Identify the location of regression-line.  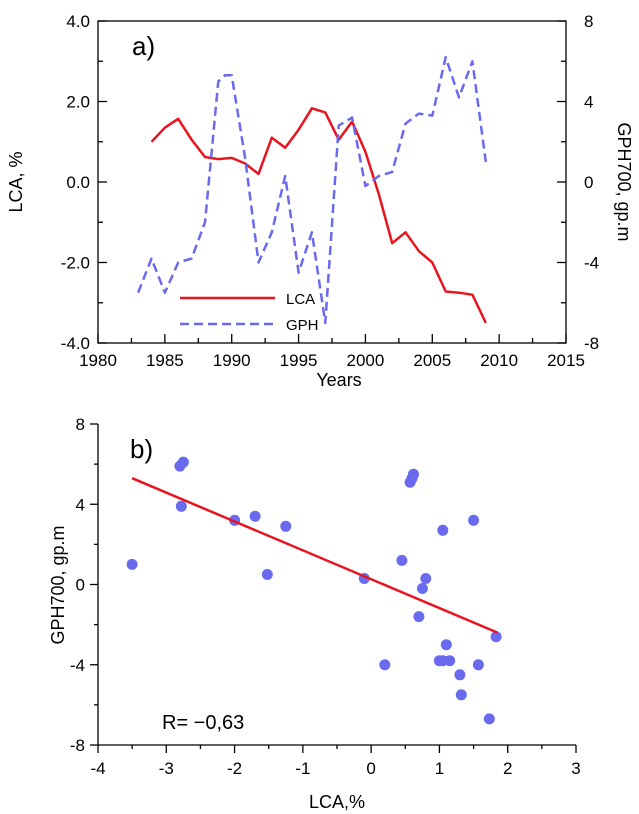
(314, 555).